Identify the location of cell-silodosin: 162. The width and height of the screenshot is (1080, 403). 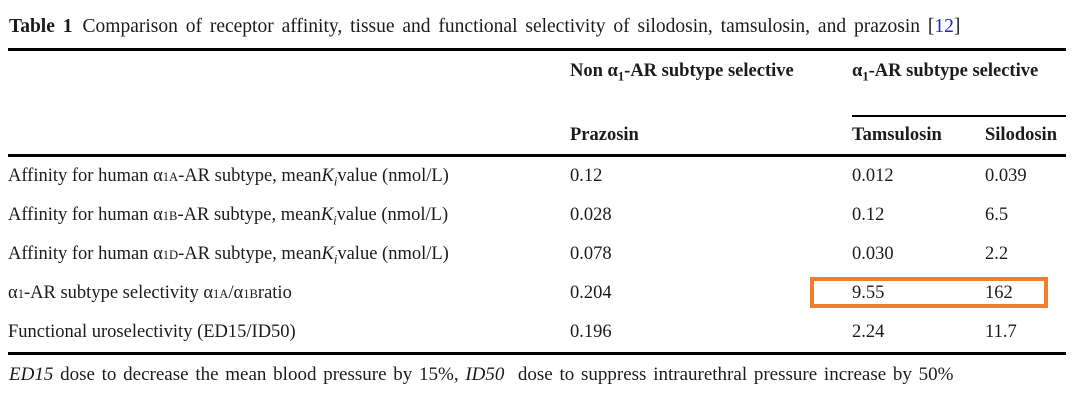
(999, 293).